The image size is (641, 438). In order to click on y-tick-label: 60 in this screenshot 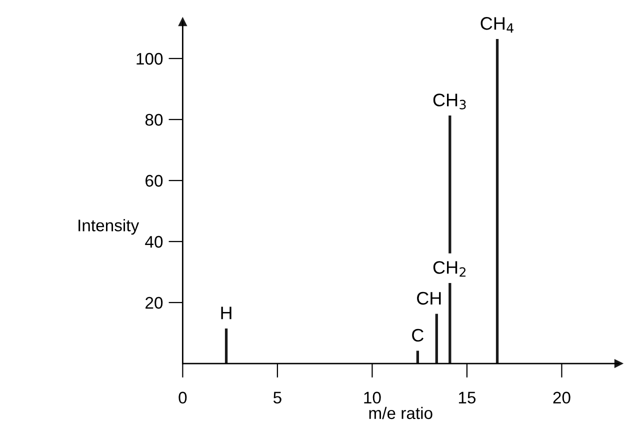, I will do `click(154, 180)`.